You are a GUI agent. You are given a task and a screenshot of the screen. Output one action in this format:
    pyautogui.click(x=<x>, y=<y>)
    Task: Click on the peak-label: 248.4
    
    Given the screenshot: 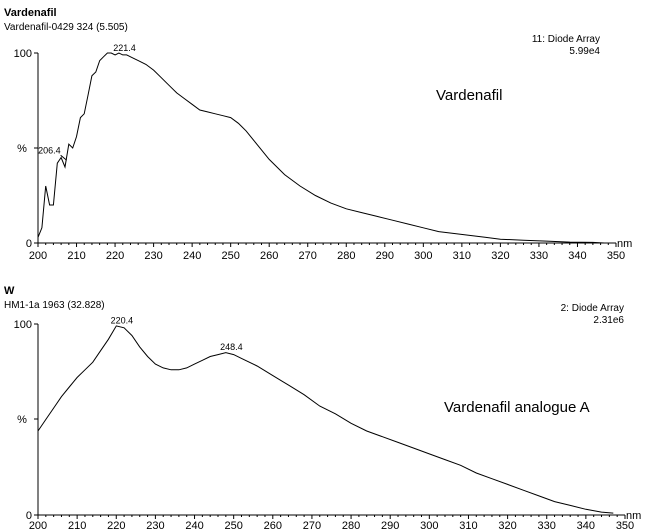 What is the action you would take?
    pyautogui.click(x=231, y=347)
    